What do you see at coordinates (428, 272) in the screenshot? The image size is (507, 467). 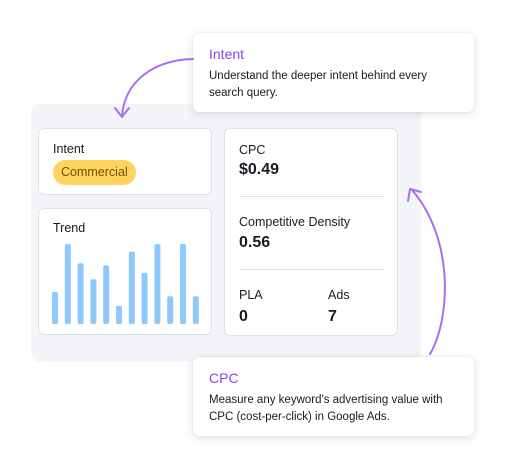 I see `cpc-arrow` at bounding box center [428, 272].